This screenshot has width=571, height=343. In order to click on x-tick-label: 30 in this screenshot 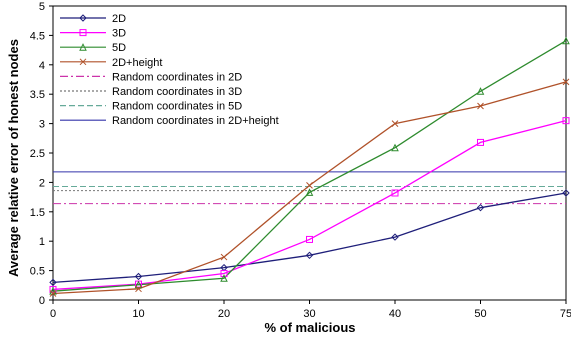, I will do `click(309, 314)`.